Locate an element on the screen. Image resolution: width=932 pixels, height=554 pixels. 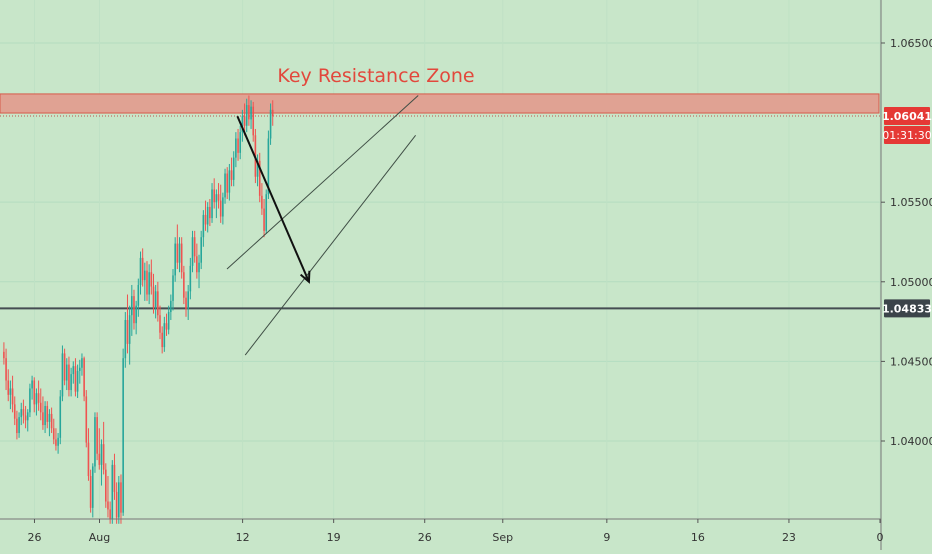
wedge-line is located at coordinates (322, 182).